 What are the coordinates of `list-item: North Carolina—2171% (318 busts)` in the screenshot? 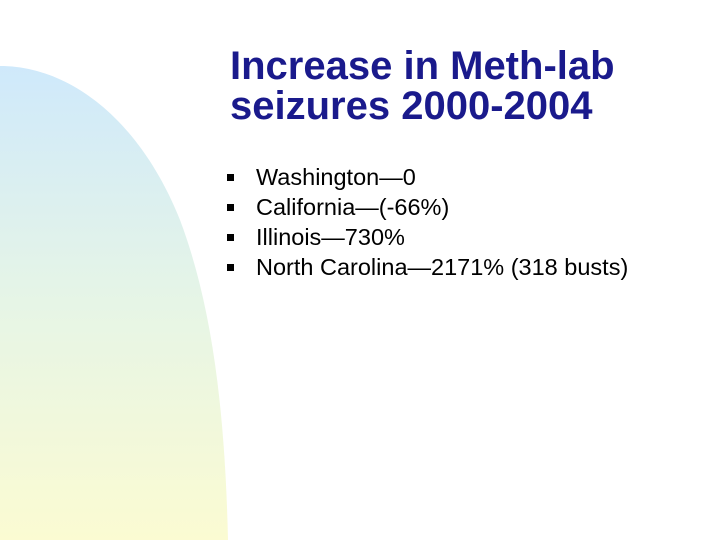 It's located at (461, 267).